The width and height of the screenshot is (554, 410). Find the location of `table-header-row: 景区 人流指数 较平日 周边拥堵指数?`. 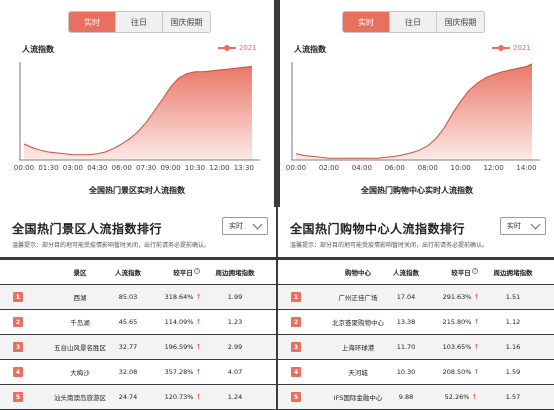

table-header-row: 景区 人流指数 较平日 周边拥堵指数? is located at coordinates (138, 272).